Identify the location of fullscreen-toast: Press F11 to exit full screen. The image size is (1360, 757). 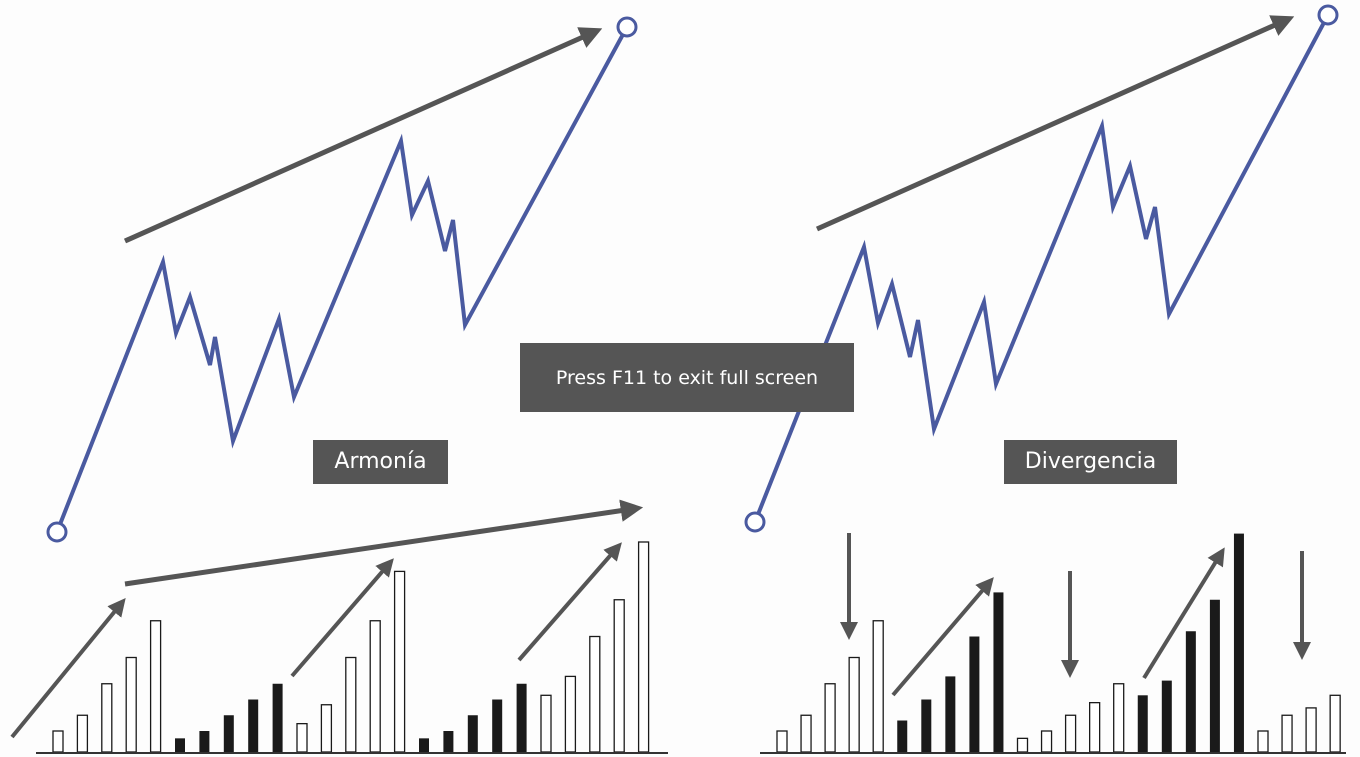
(687, 377).